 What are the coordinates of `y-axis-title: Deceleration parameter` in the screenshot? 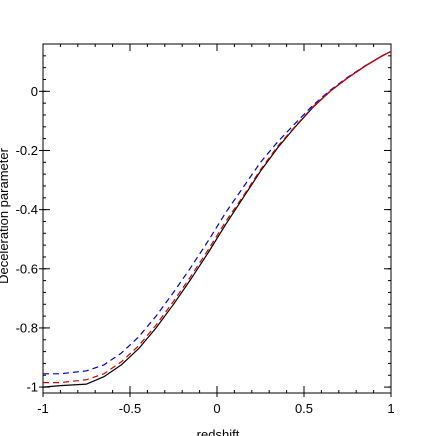 It's located at (5, 215).